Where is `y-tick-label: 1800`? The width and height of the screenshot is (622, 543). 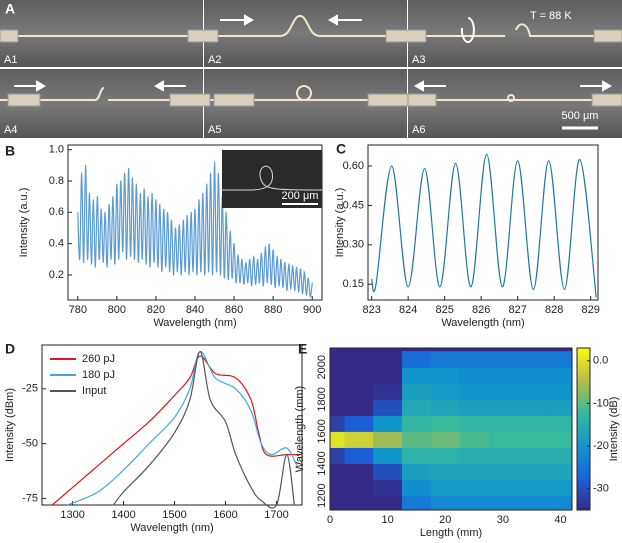 y-tick-label: 1800 is located at coordinates (322, 399).